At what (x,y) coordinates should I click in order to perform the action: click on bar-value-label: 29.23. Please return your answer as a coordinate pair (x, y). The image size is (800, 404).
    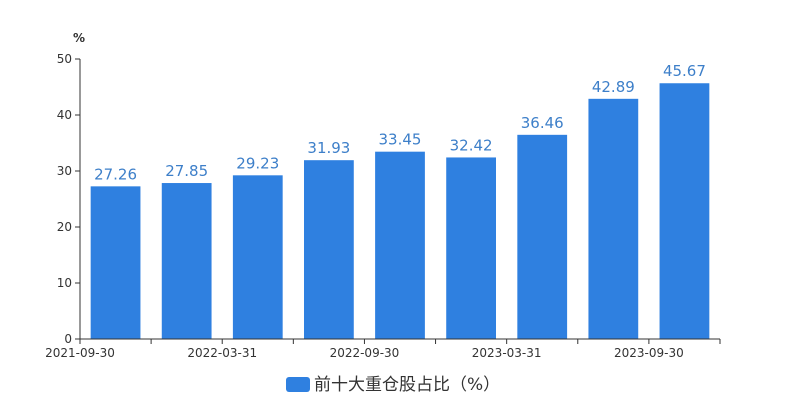
    Looking at the image, I should click on (257, 163).